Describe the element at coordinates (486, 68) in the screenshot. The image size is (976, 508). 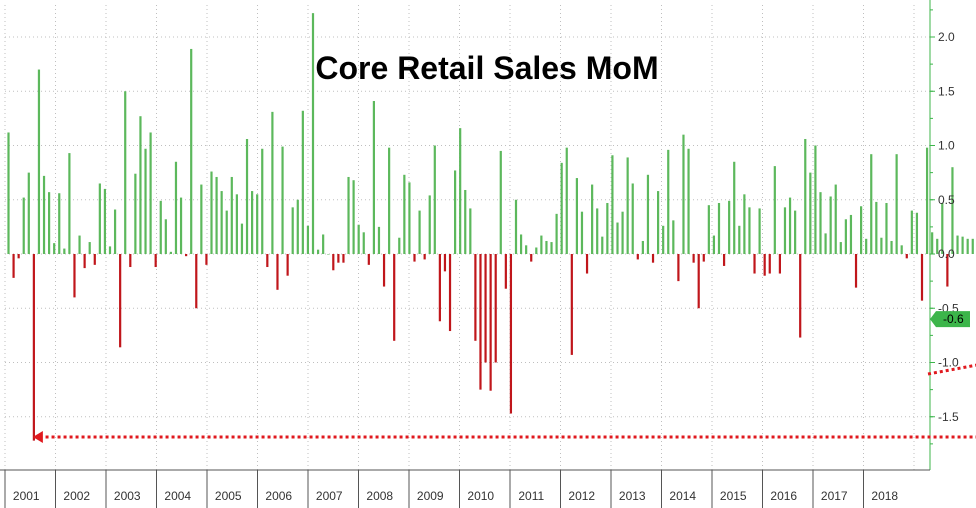
I see `chart-title: Core Retail Sales MoM` at that location.